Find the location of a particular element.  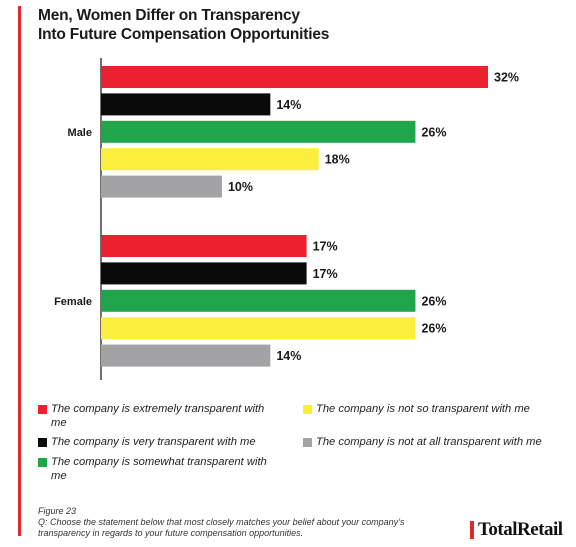

chart-title-line-1: Men, Women Differ on Transparency is located at coordinates (169, 15).